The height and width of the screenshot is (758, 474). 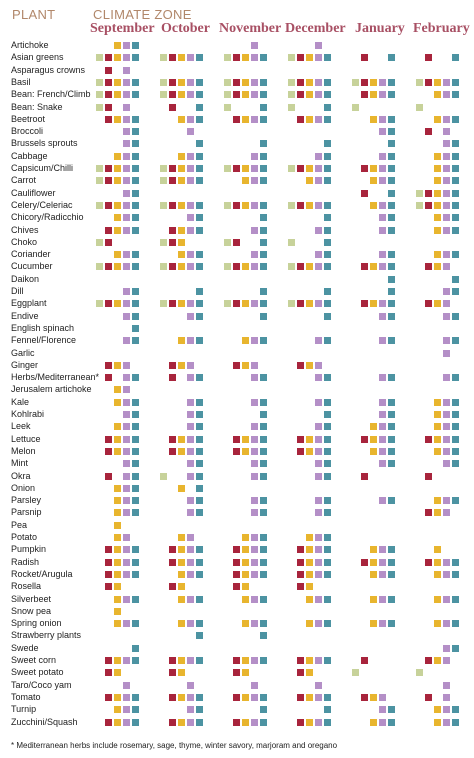 I want to click on plant-name: Silverbeet, so click(x=31, y=598).